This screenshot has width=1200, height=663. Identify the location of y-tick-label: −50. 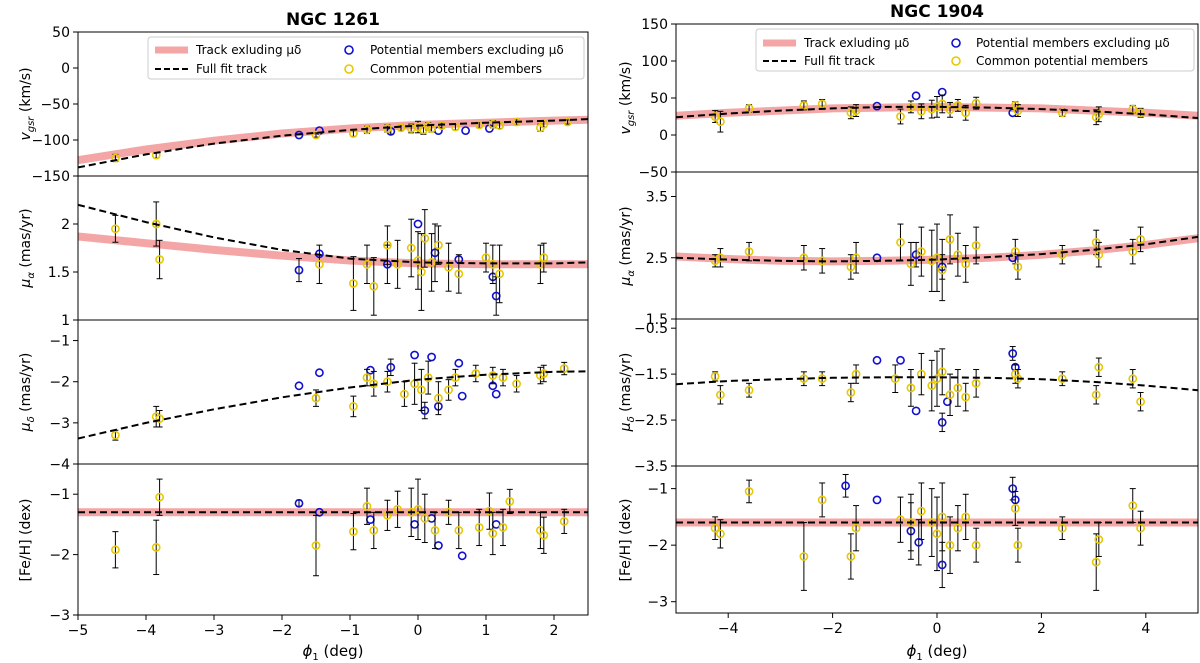
(55, 105).